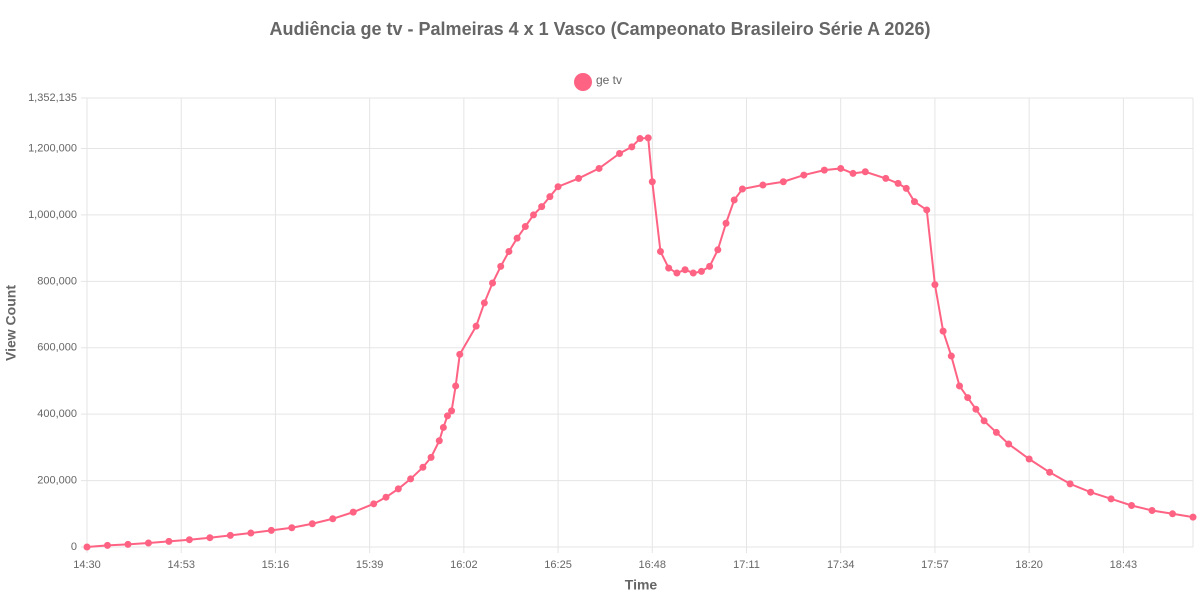  What do you see at coordinates (57, 281) in the screenshot?
I see `y-tick-label: 800,000` at bounding box center [57, 281].